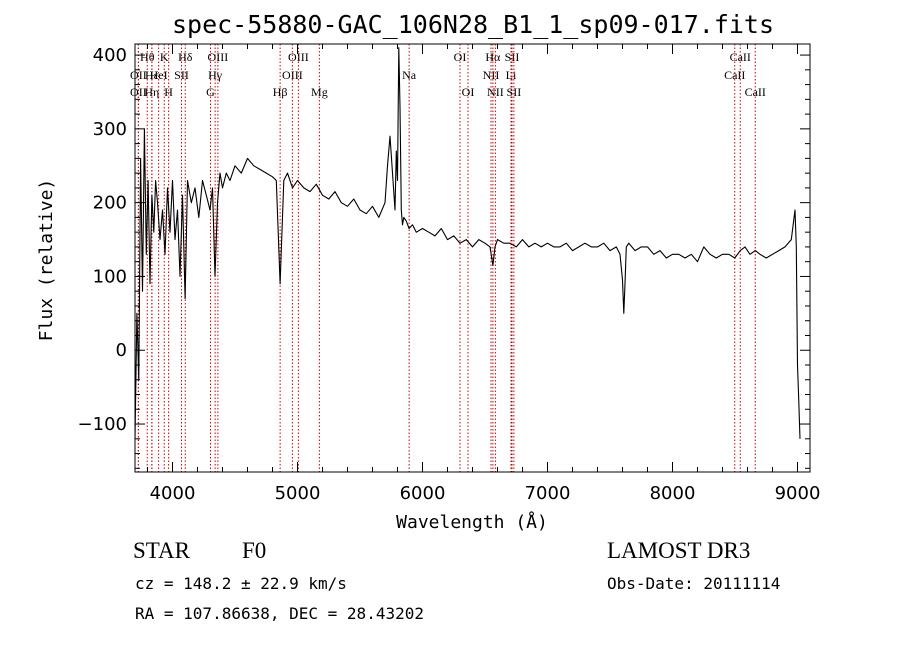  Describe the element at coordinates (185, 57) in the screenshot. I see `line-marker-label: Hδ` at that location.